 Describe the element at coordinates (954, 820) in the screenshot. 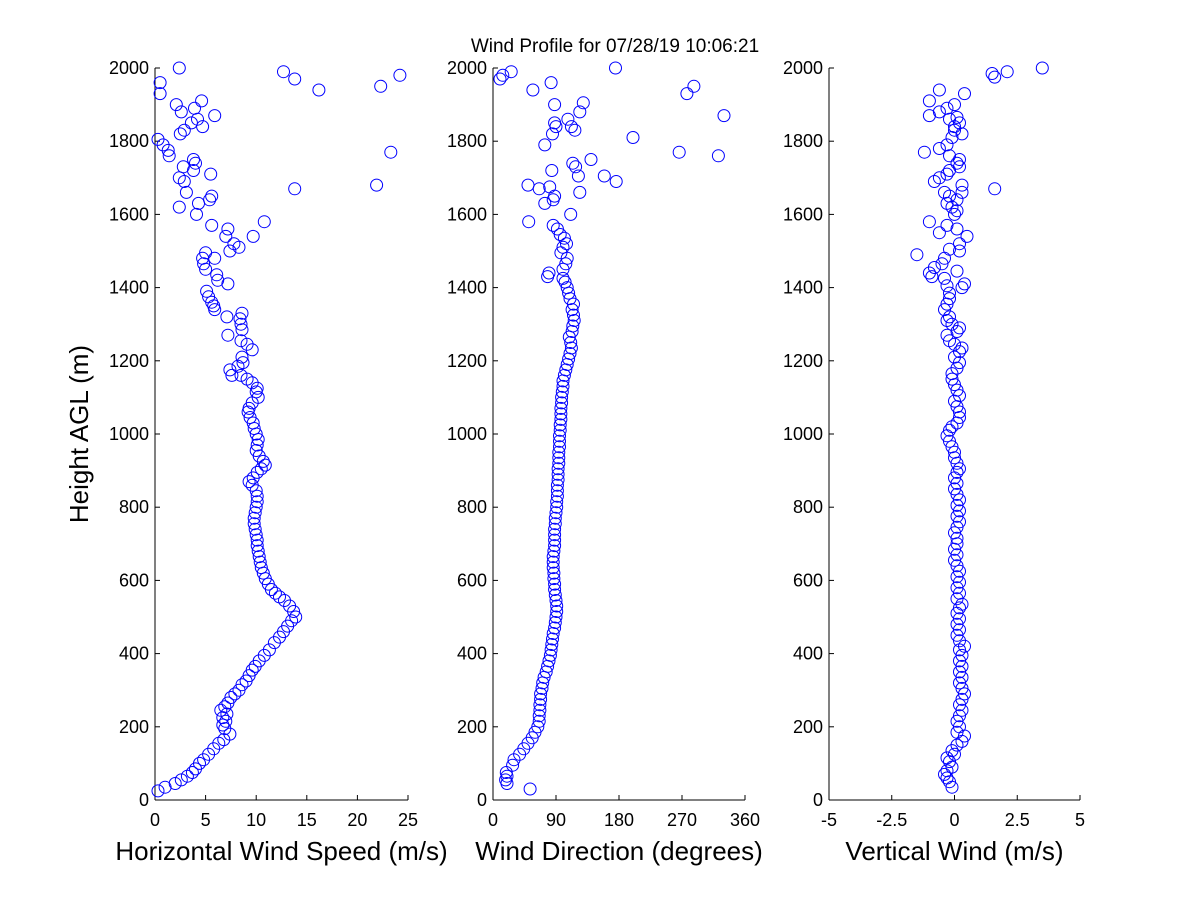

I see `x-tick-label: 0` at that location.